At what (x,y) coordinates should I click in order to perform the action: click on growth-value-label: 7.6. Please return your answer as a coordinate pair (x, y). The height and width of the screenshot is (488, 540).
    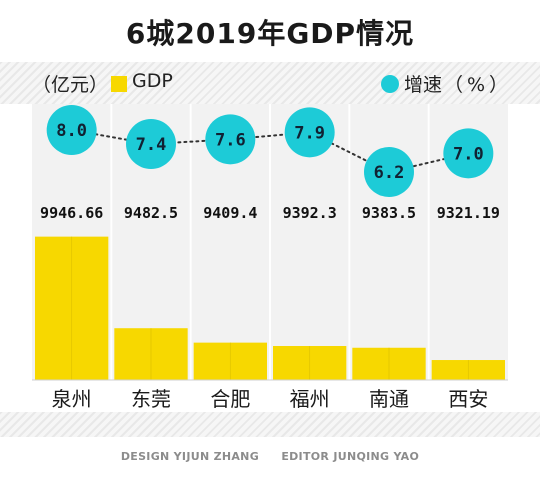
    Looking at the image, I should click on (230, 140).